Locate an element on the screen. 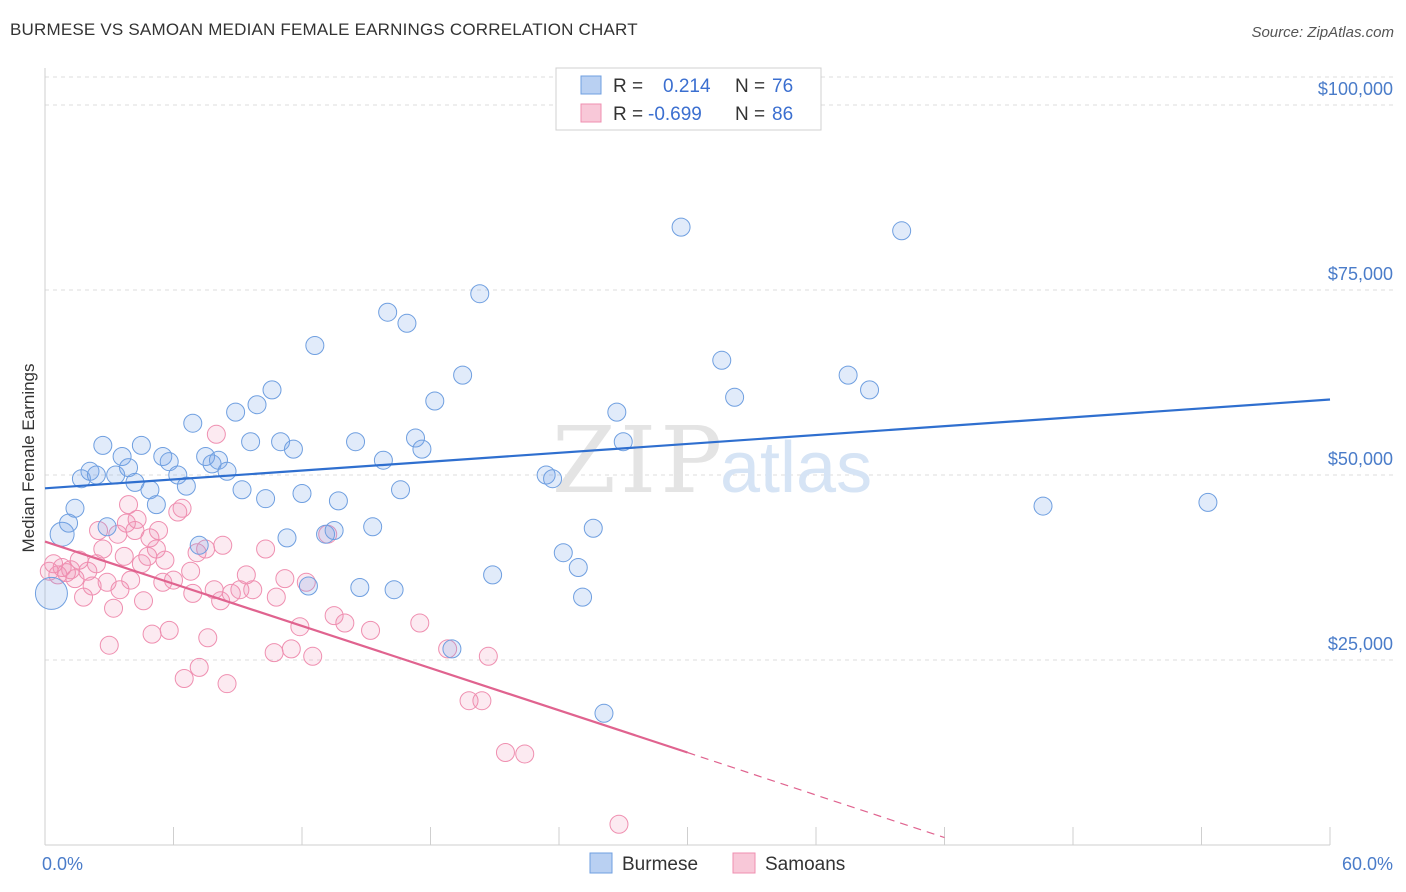 This screenshot has height=892, width=1406. y-tick-labels: $25,000 $50,000 $75,000 $100,000 is located at coordinates (1355, 366).